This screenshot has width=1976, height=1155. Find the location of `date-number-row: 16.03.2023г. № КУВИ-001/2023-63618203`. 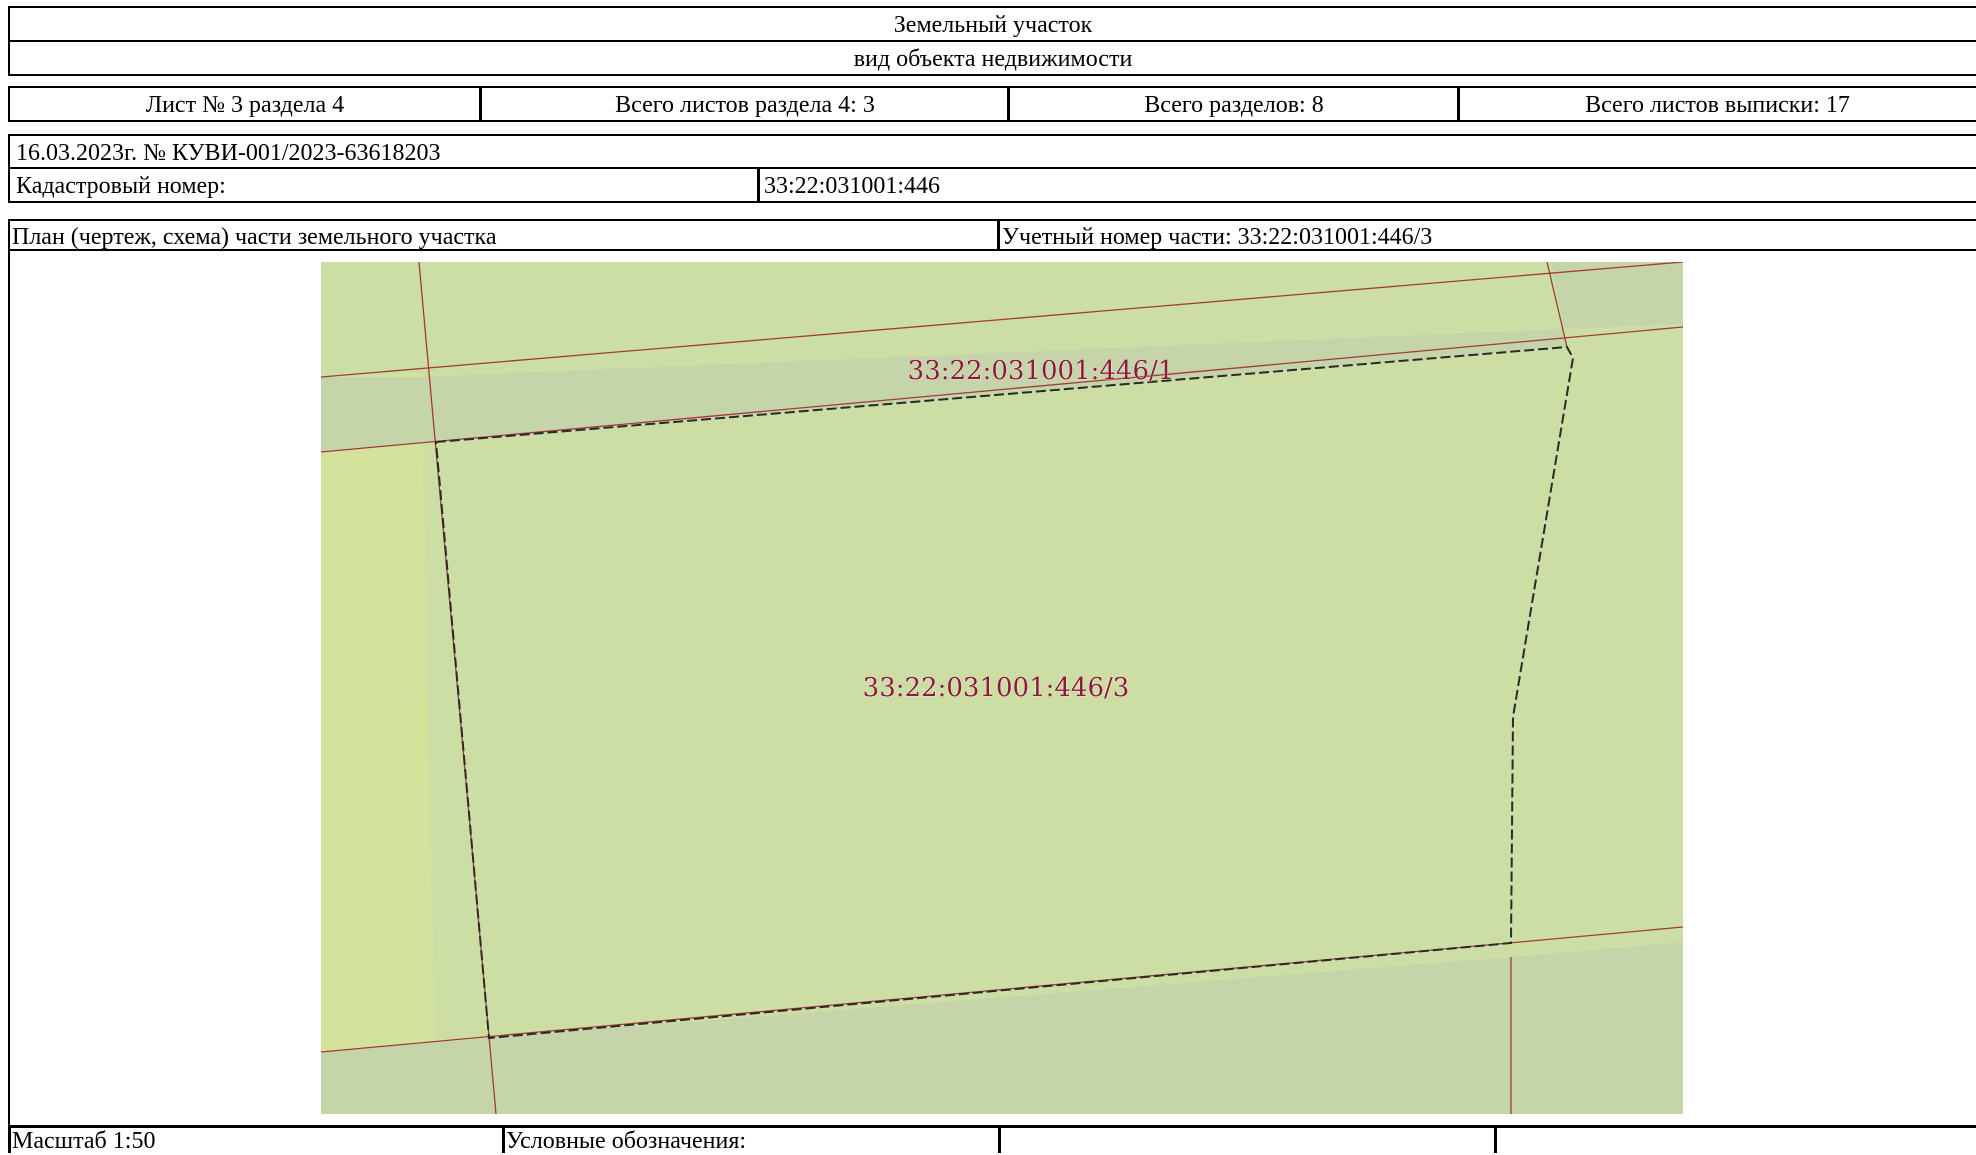

date-number-row: 16.03.2023г. № КУВИ-001/2023-63618203 is located at coordinates (992, 152).